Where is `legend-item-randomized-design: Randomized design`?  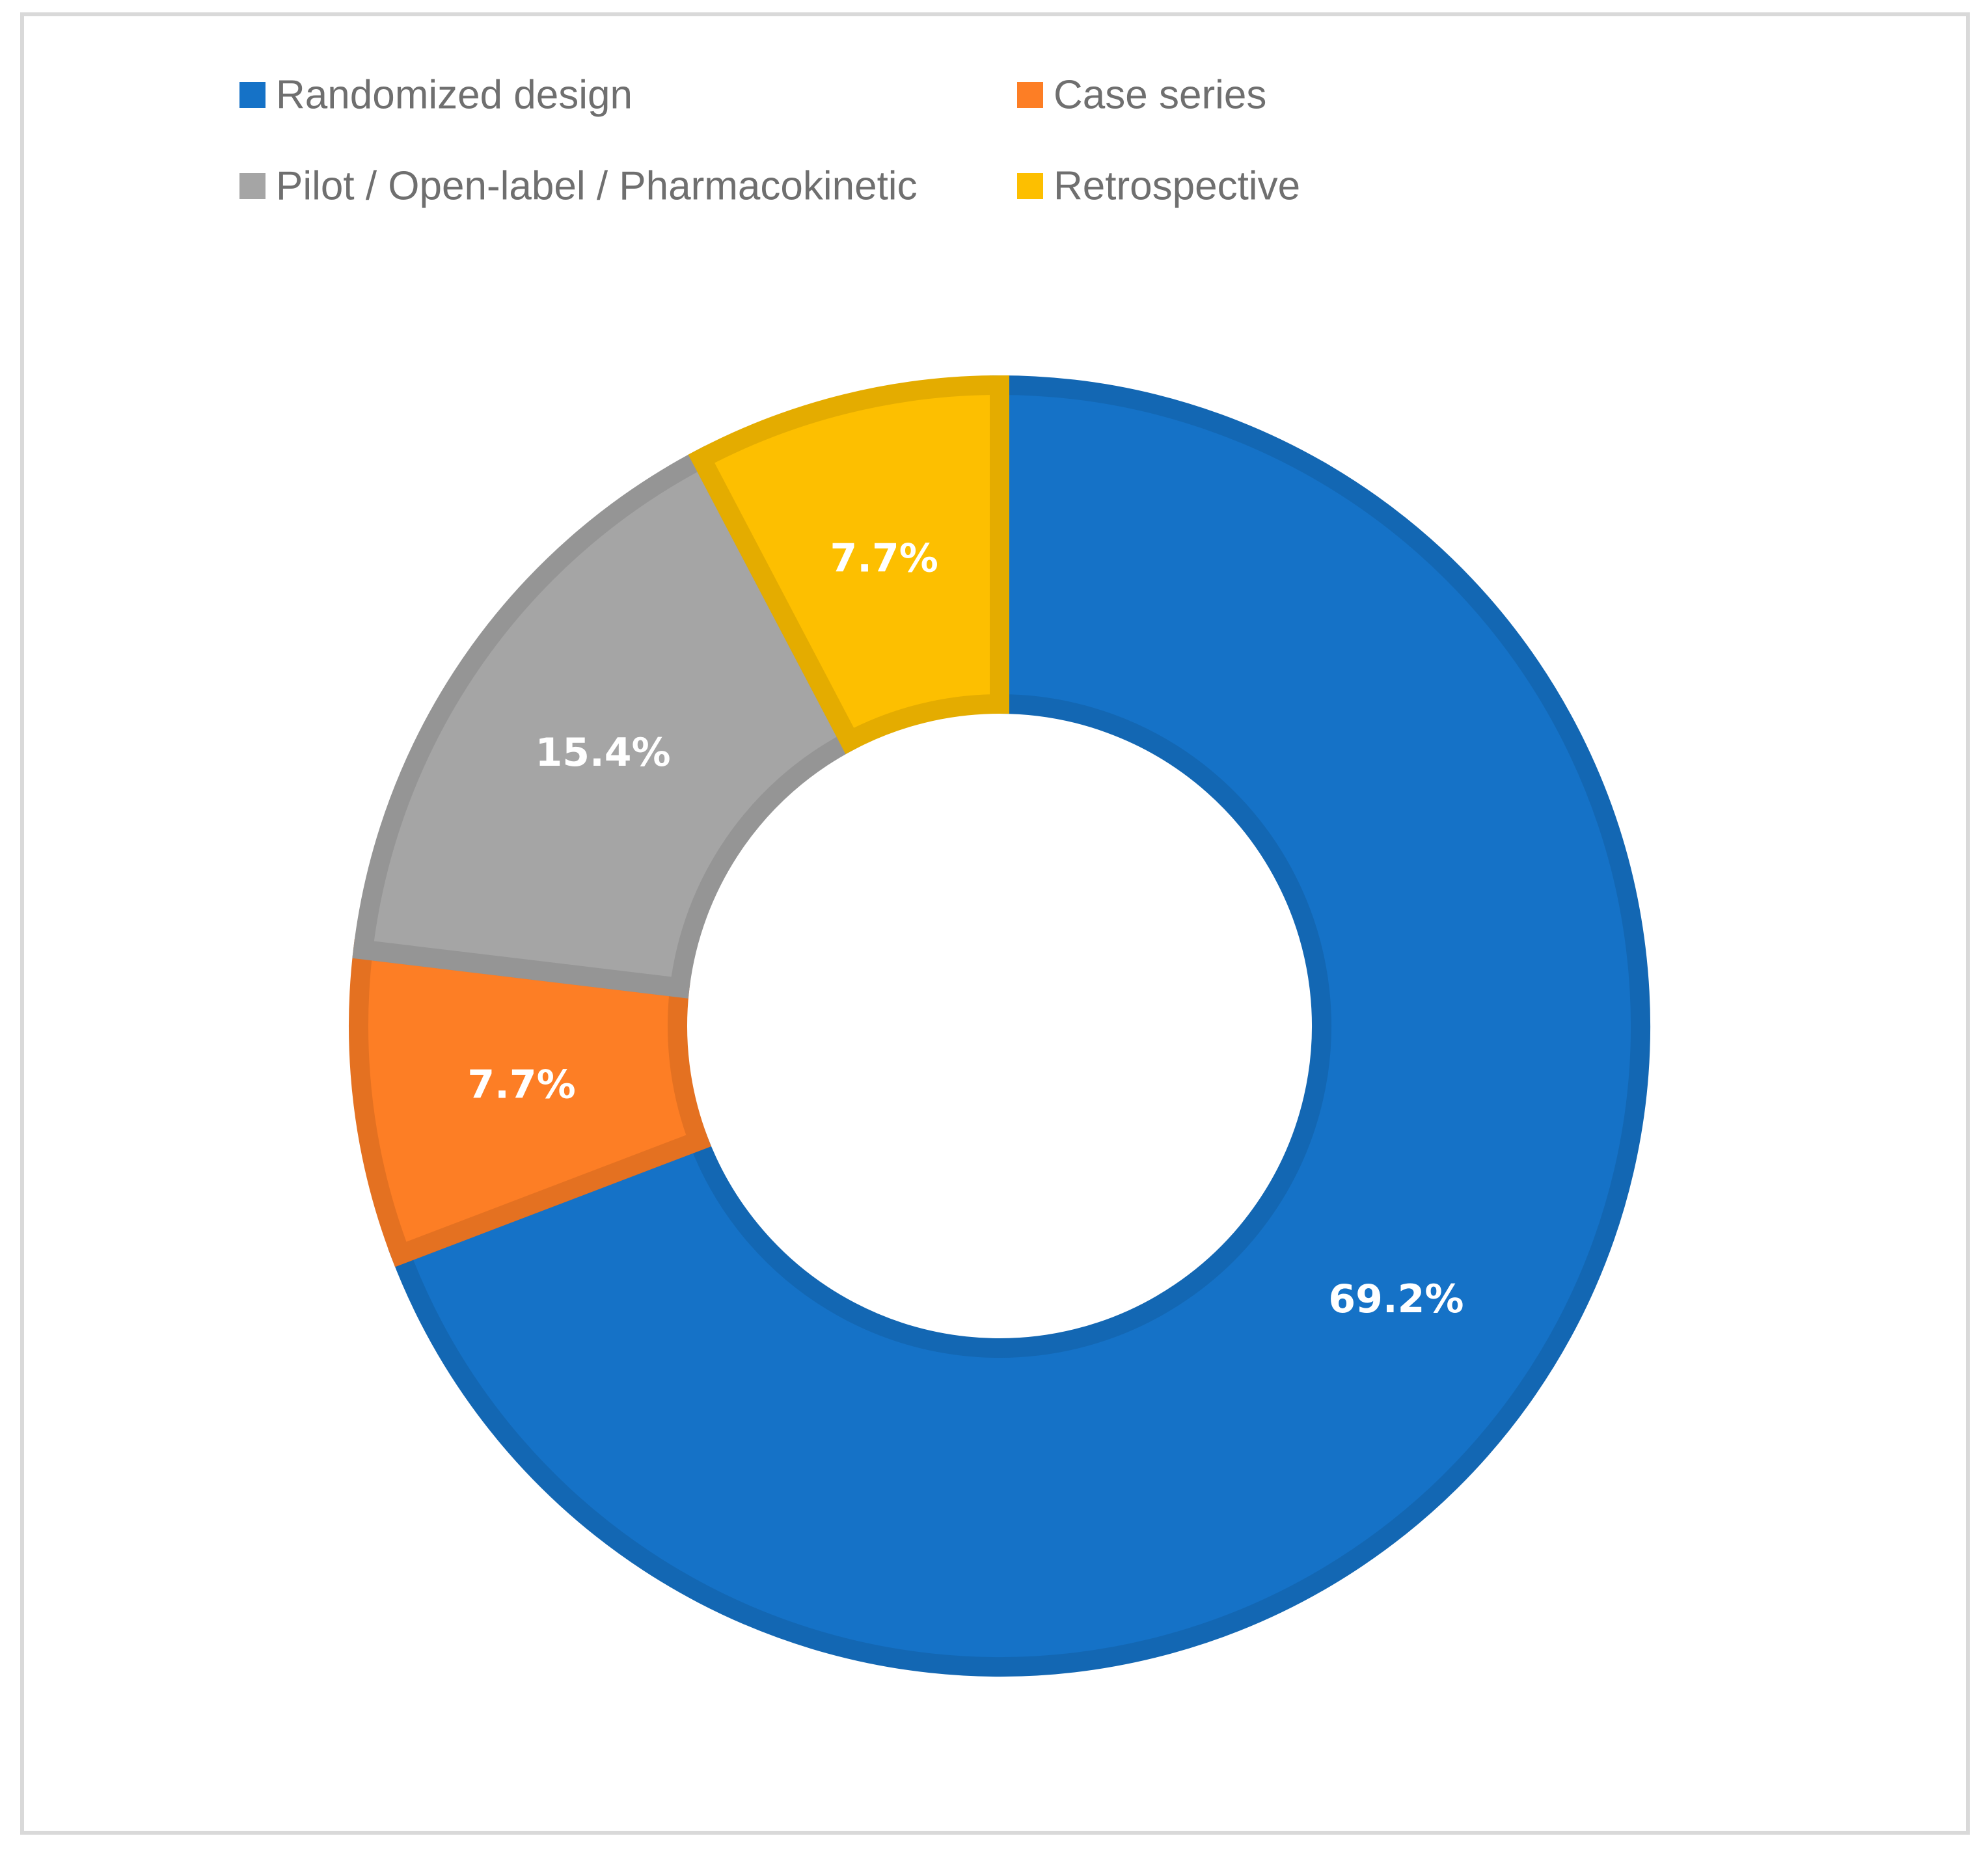
legend-item-randomized-design: Randomized design is located at coordinates (436, 95).